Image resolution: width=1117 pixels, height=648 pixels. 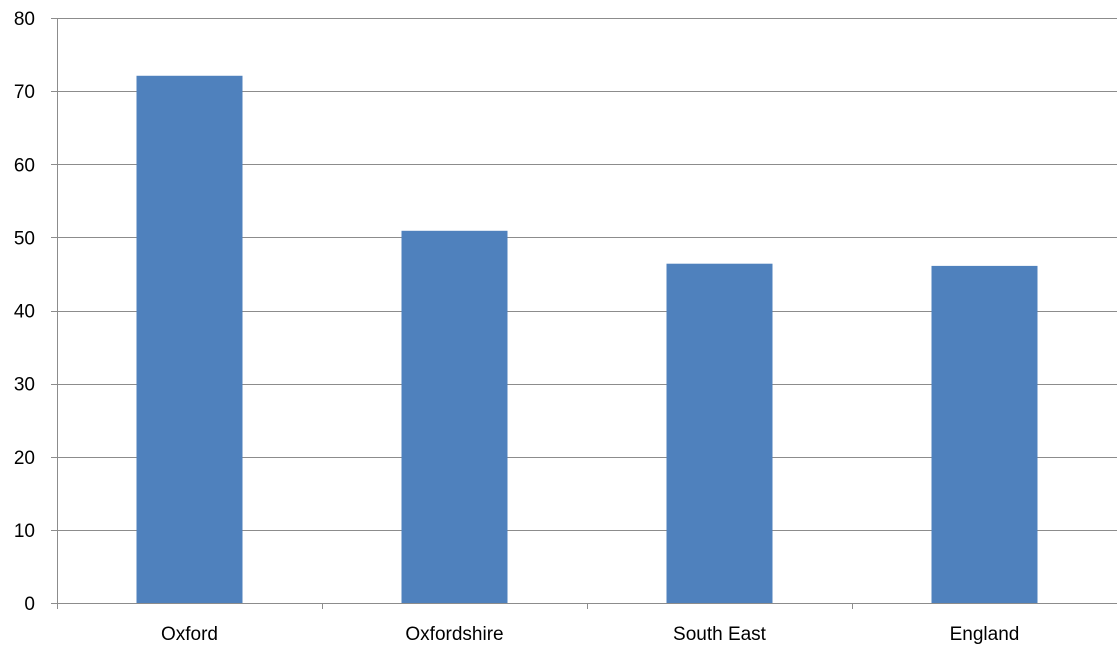 I want to click on y-tick-label-60: 60, so click(x=24, y=165).